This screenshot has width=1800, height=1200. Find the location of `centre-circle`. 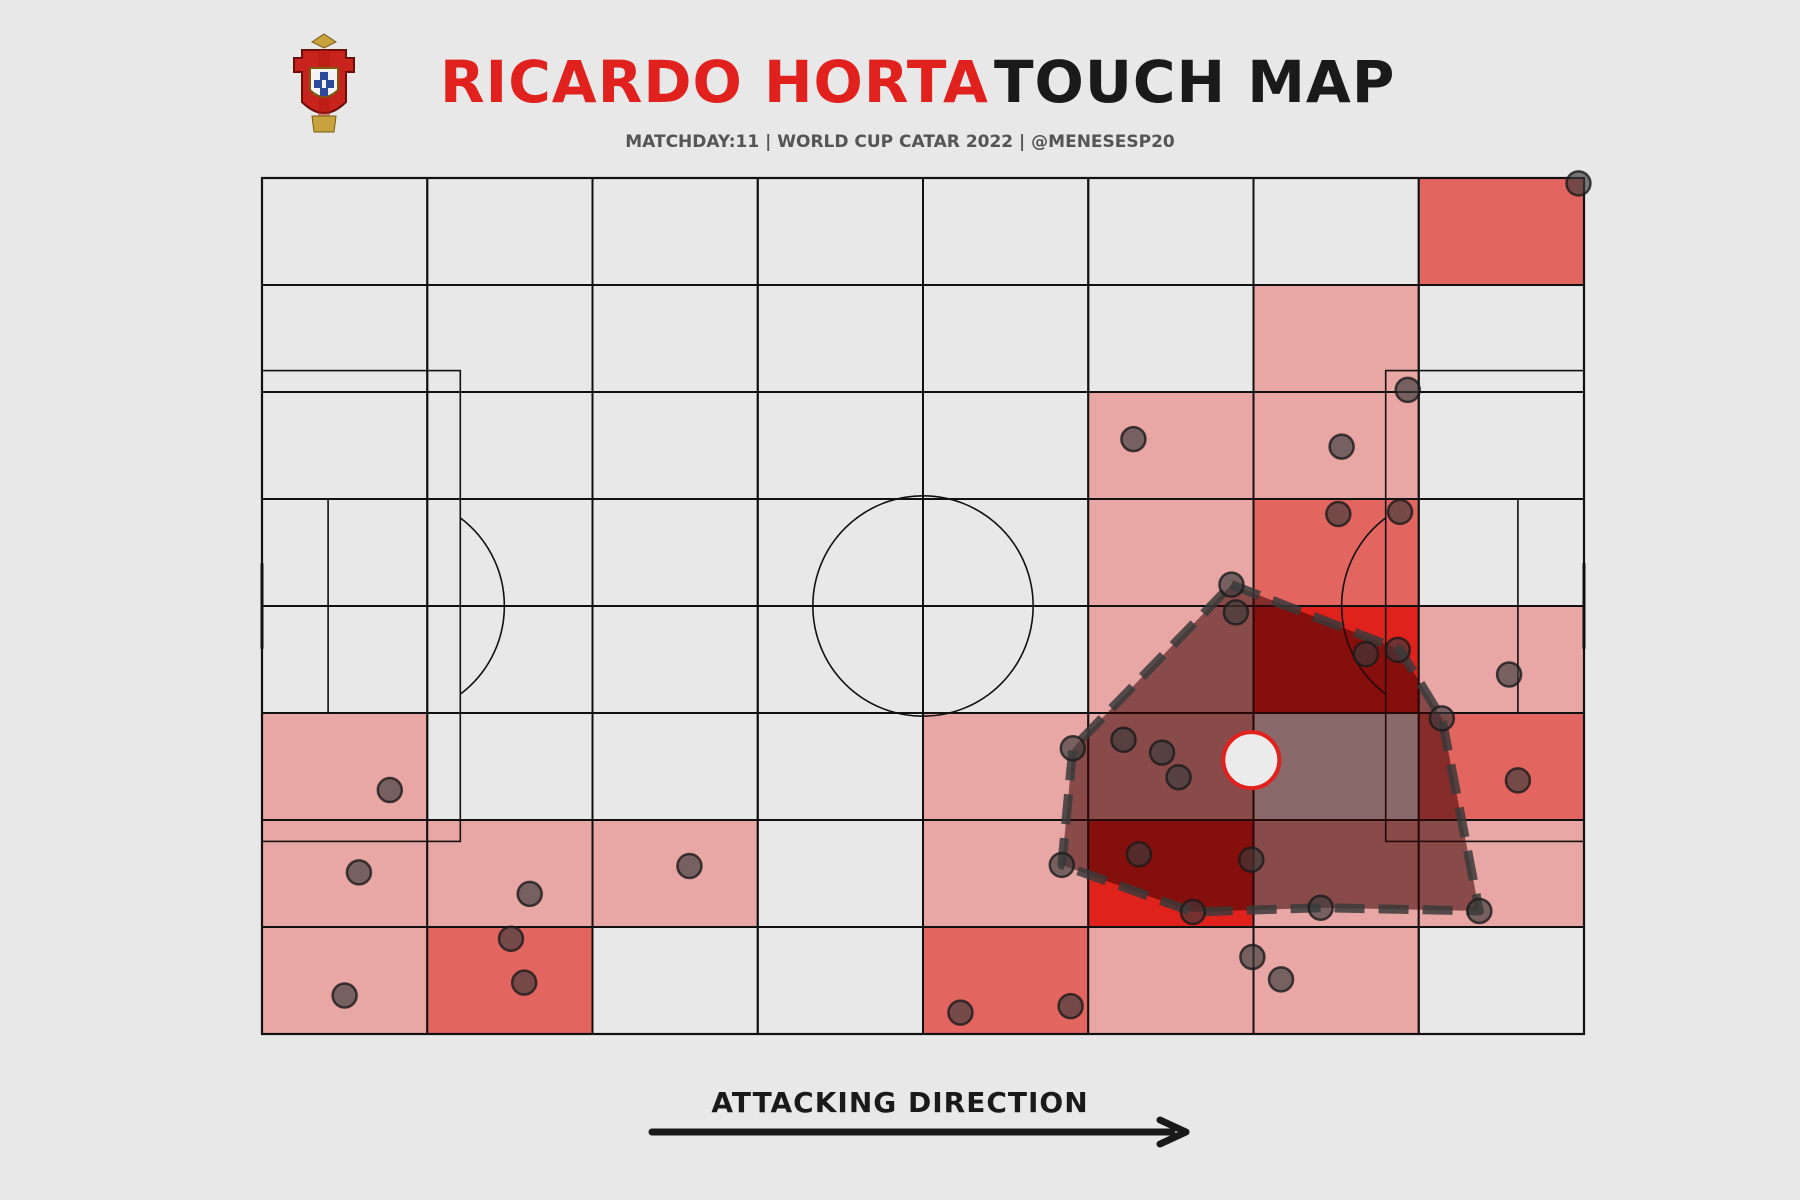

centre-circle is located at coordinates (923, 606).